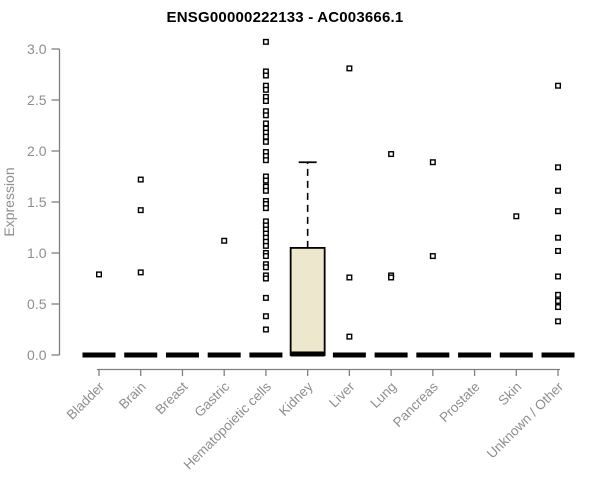 The height and width of the screenshot is (500, 600). What do you see at coordinates (86, 401) in the screenshot?
I see `x-category-label: Bladder` at bounding box center [86, 401].